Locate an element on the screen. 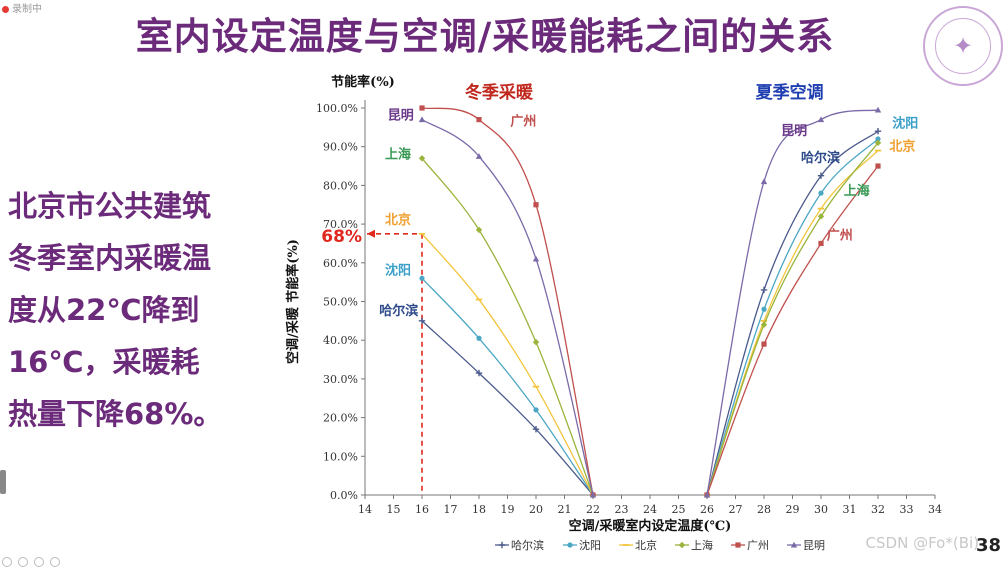 The height and width of the screenshot is (571, 1005). x-tick-label: 19 is located at coordinates (508, 509).